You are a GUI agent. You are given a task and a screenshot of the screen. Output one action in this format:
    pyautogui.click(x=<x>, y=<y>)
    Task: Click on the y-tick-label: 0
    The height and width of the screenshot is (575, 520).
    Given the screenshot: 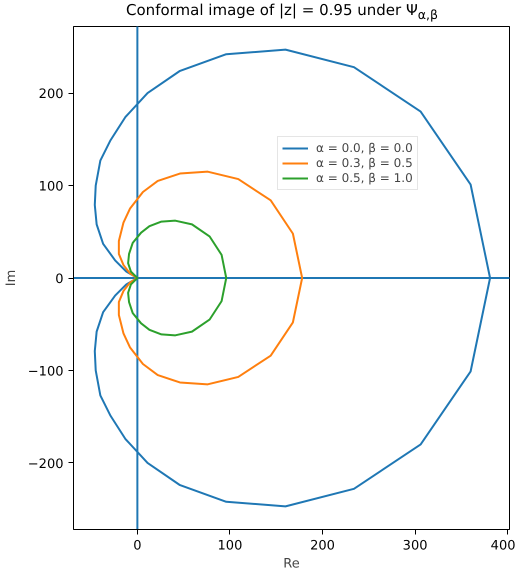 What is the action you would take?
    pyautogui.click(x=59, y=279)
    